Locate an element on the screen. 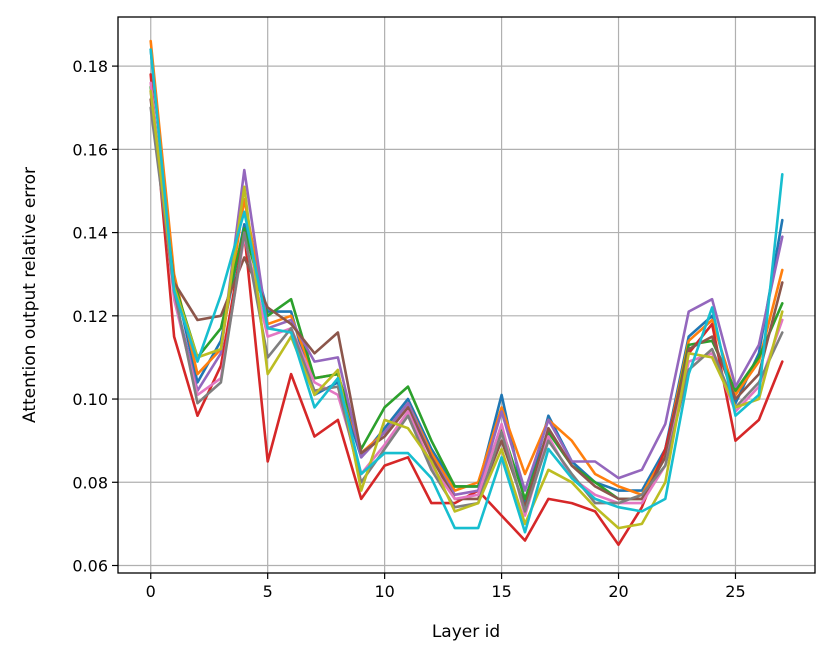 The height and width of the screenshot is (661, 831). x-tick-label: 0 is located at coordinates (151, 591).